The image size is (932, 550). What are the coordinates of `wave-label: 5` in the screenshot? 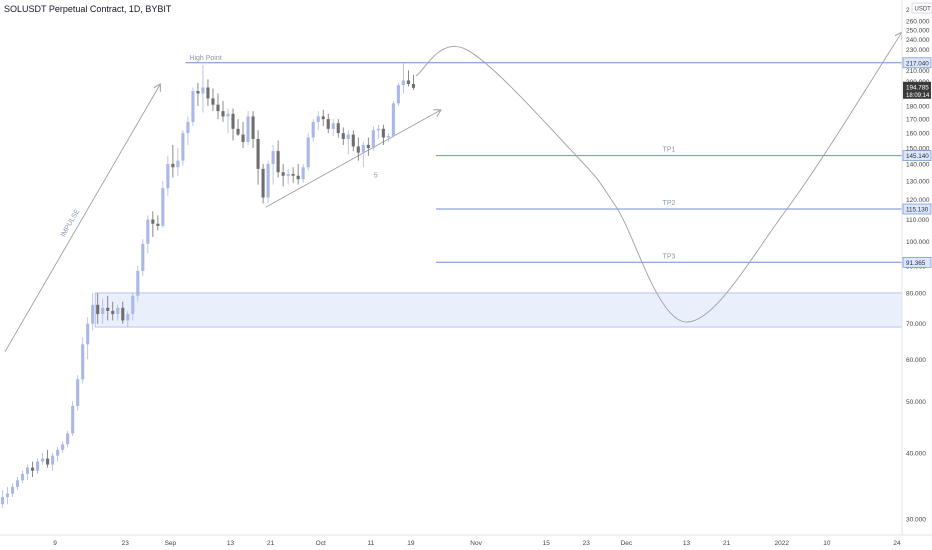 It's located at (376, 175).